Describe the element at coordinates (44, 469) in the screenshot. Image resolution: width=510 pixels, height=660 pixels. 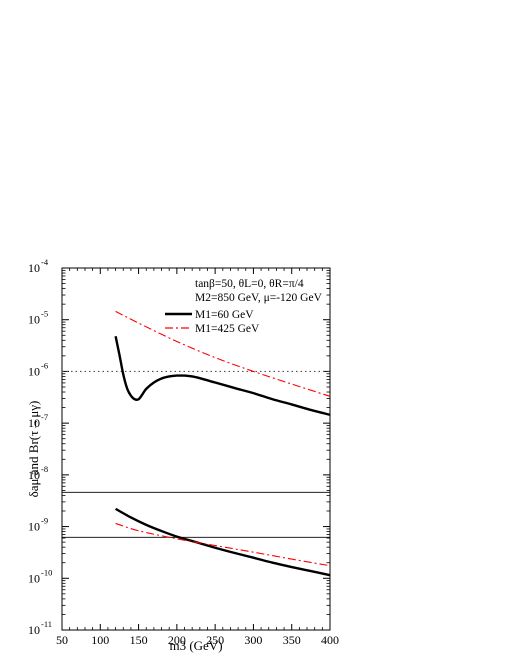
I see `y-tick-exponent: -8` at that location.